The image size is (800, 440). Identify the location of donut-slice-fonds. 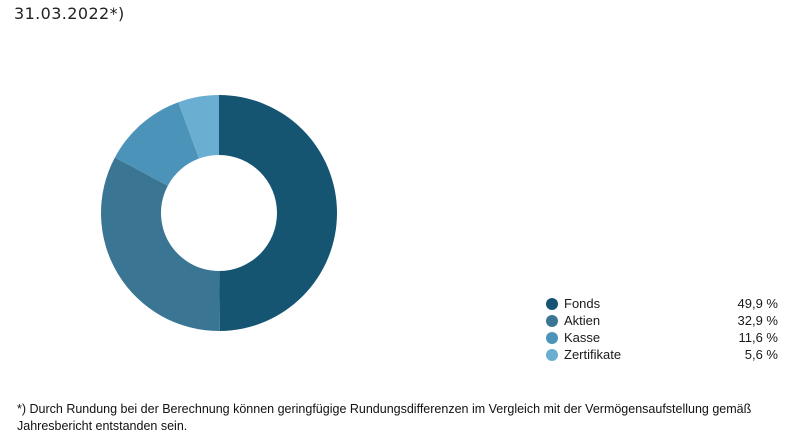
(278, 213).